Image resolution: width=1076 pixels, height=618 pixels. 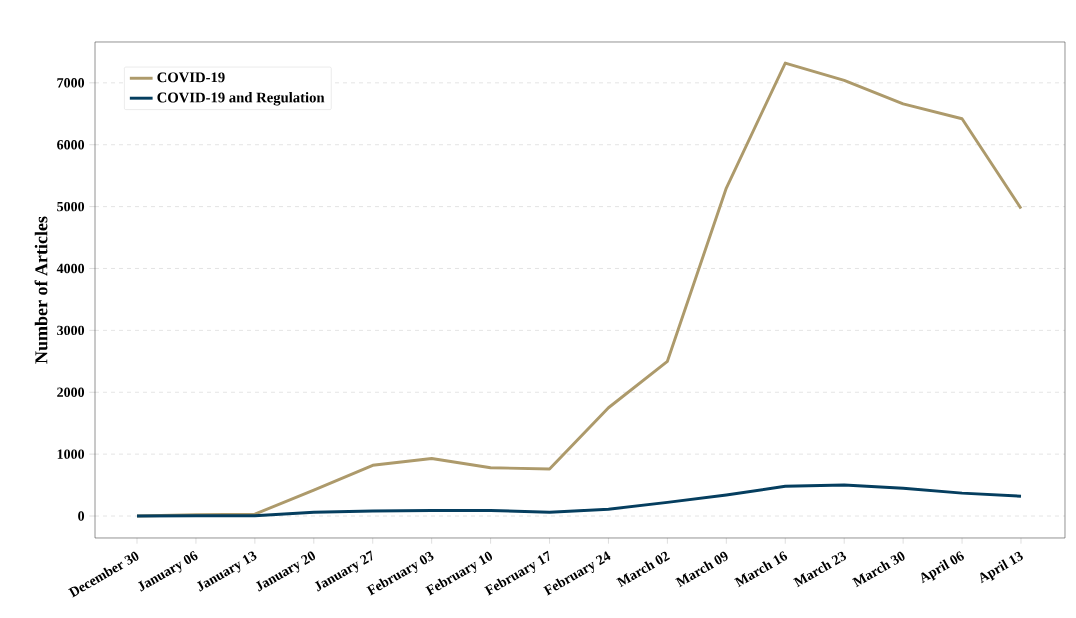 I want to click on y-tick-label: 5000, so click(x=71, y=206).